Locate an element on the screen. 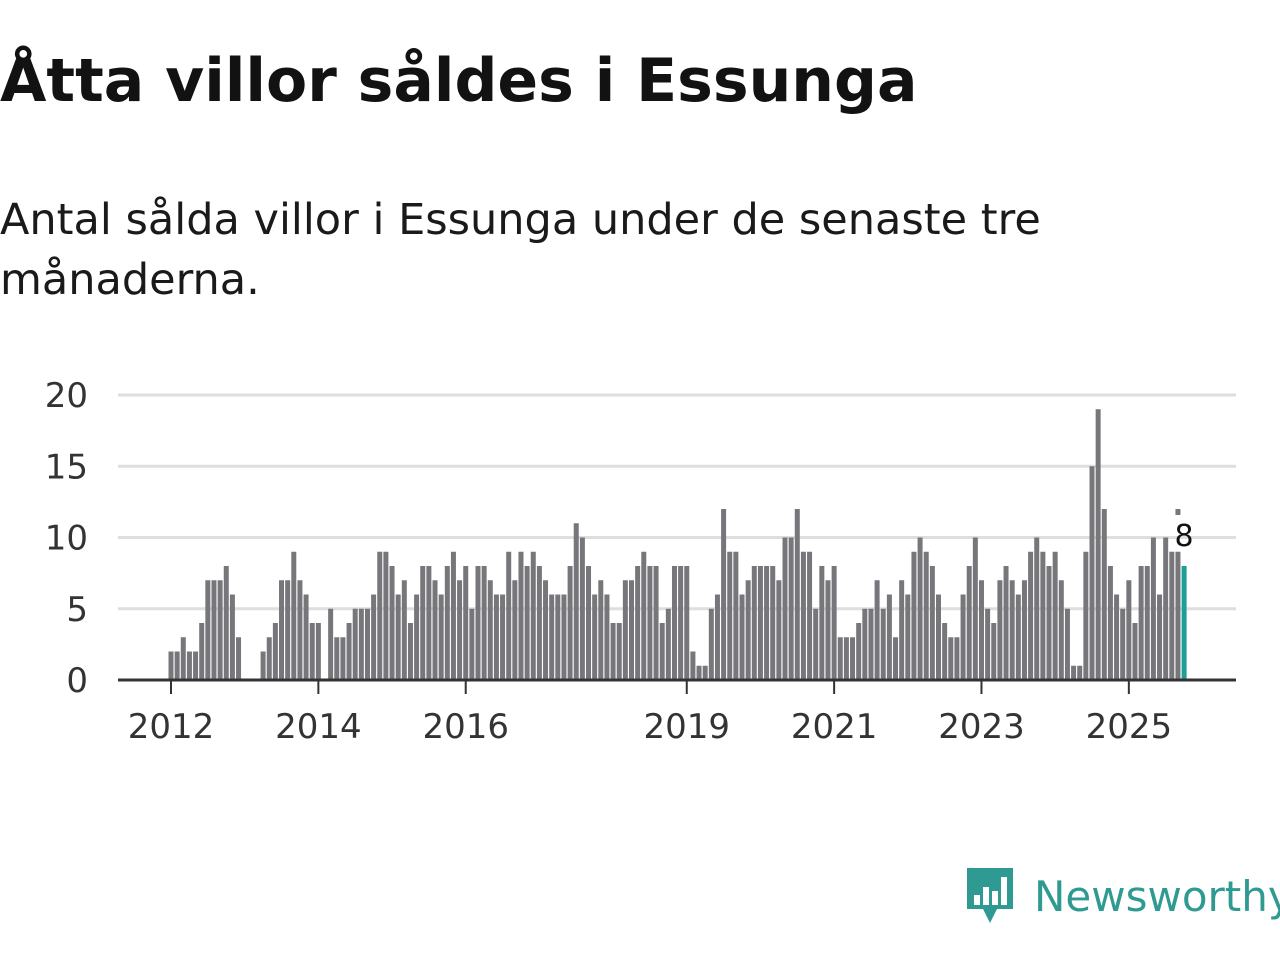 This screenshot has height=960, width=1280. newsworthy-brand: Newsworthy is located at coordinates (1122, 896).